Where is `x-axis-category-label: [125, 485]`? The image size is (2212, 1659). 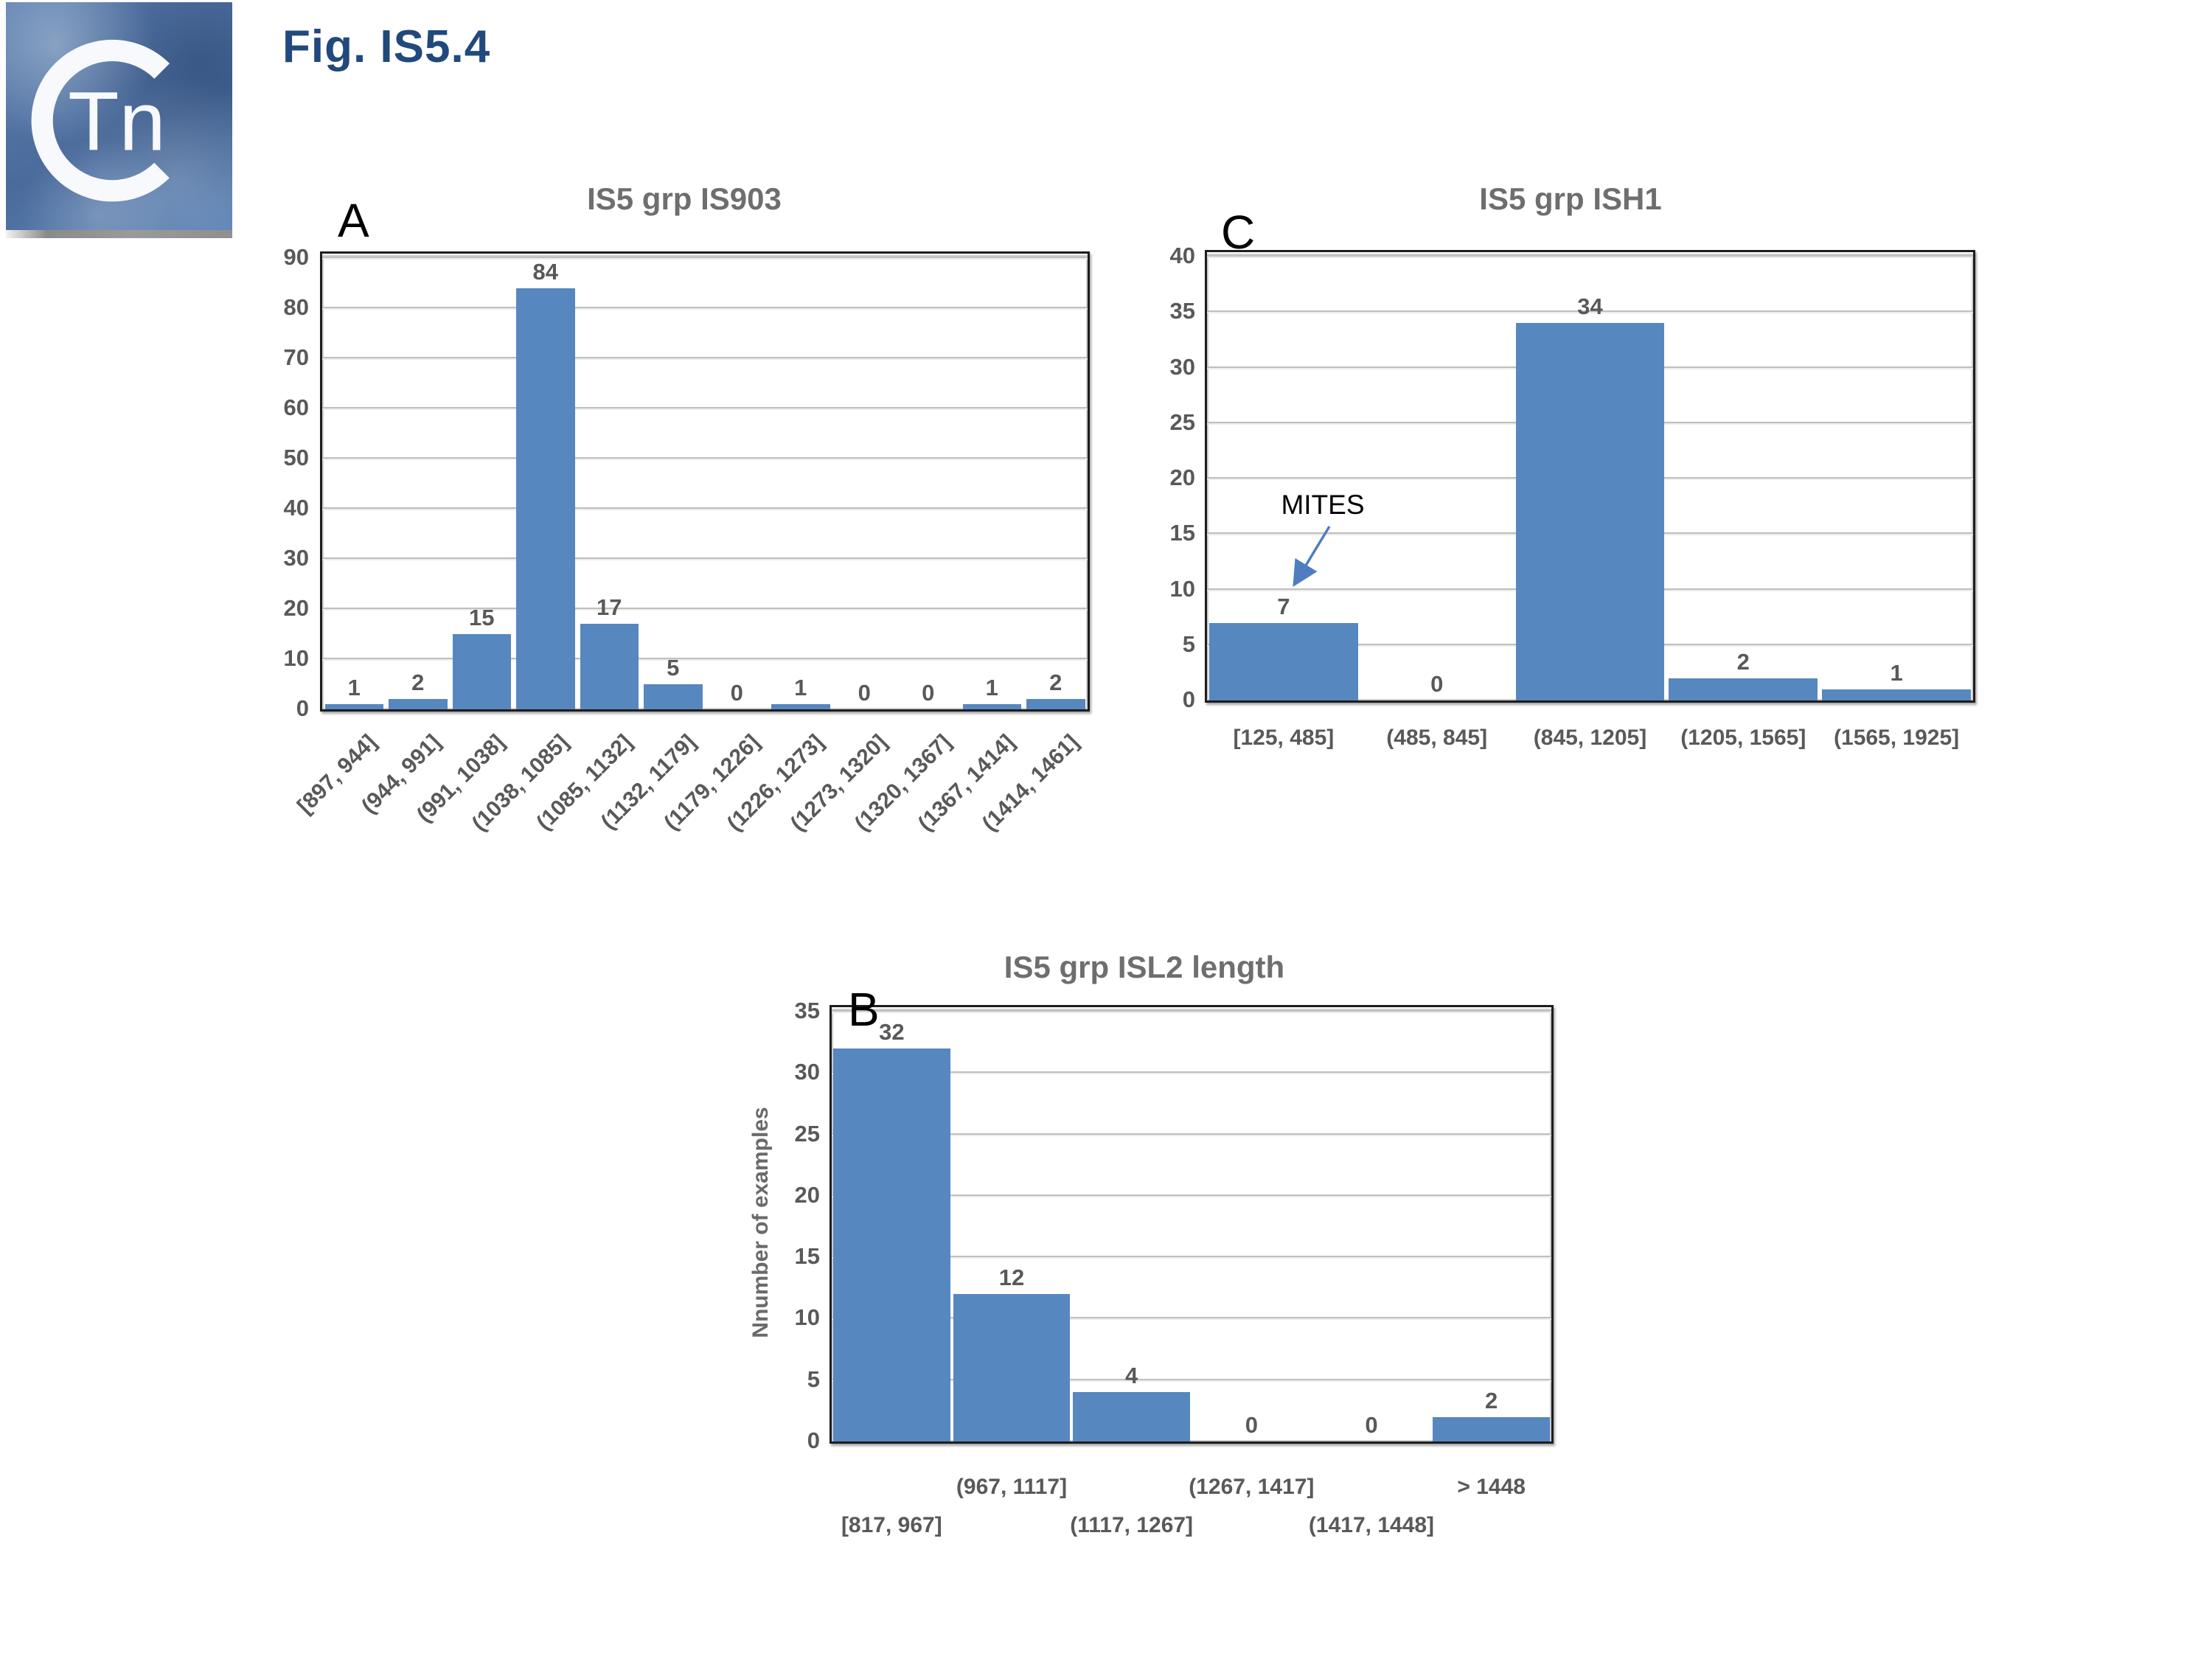 x-axis-category-label: [125, 485] is located at coordinates (1284, 738).